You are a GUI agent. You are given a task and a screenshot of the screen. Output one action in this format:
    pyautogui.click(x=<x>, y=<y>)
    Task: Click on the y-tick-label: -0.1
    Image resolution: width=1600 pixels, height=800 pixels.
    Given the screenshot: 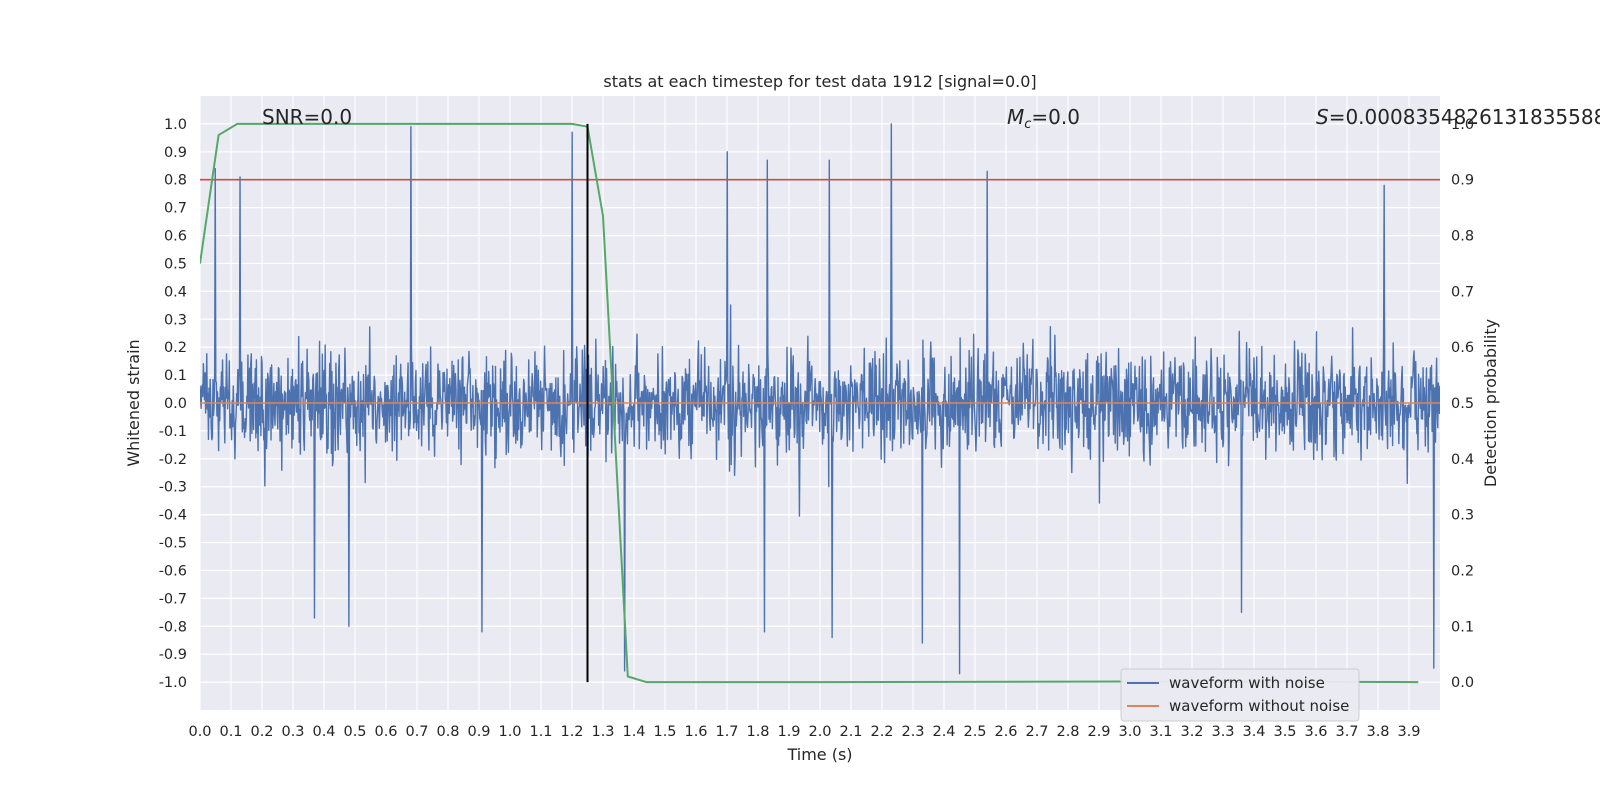 What is the action you would take?
    pyautogui.click(x=173, y=432)
    